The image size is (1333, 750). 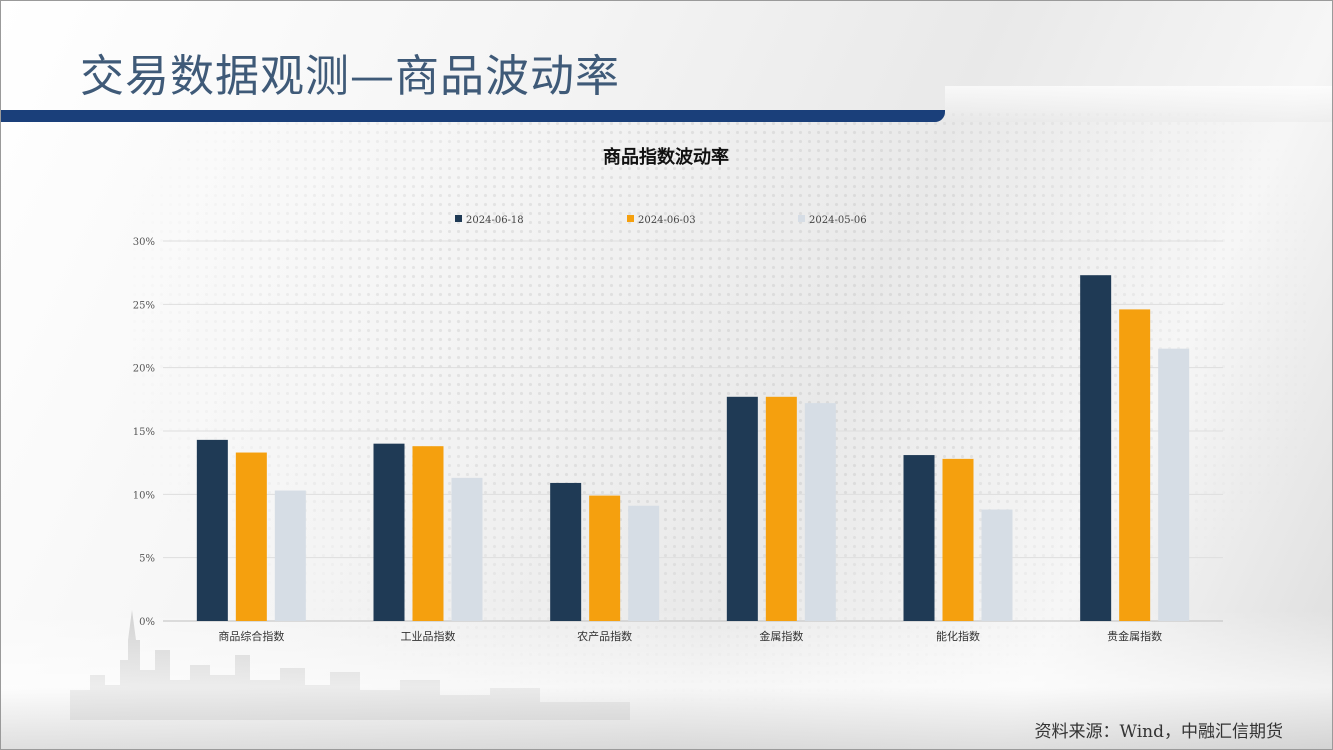 I want to click on y-tick-label: 25%, so click(x=144, y=305).